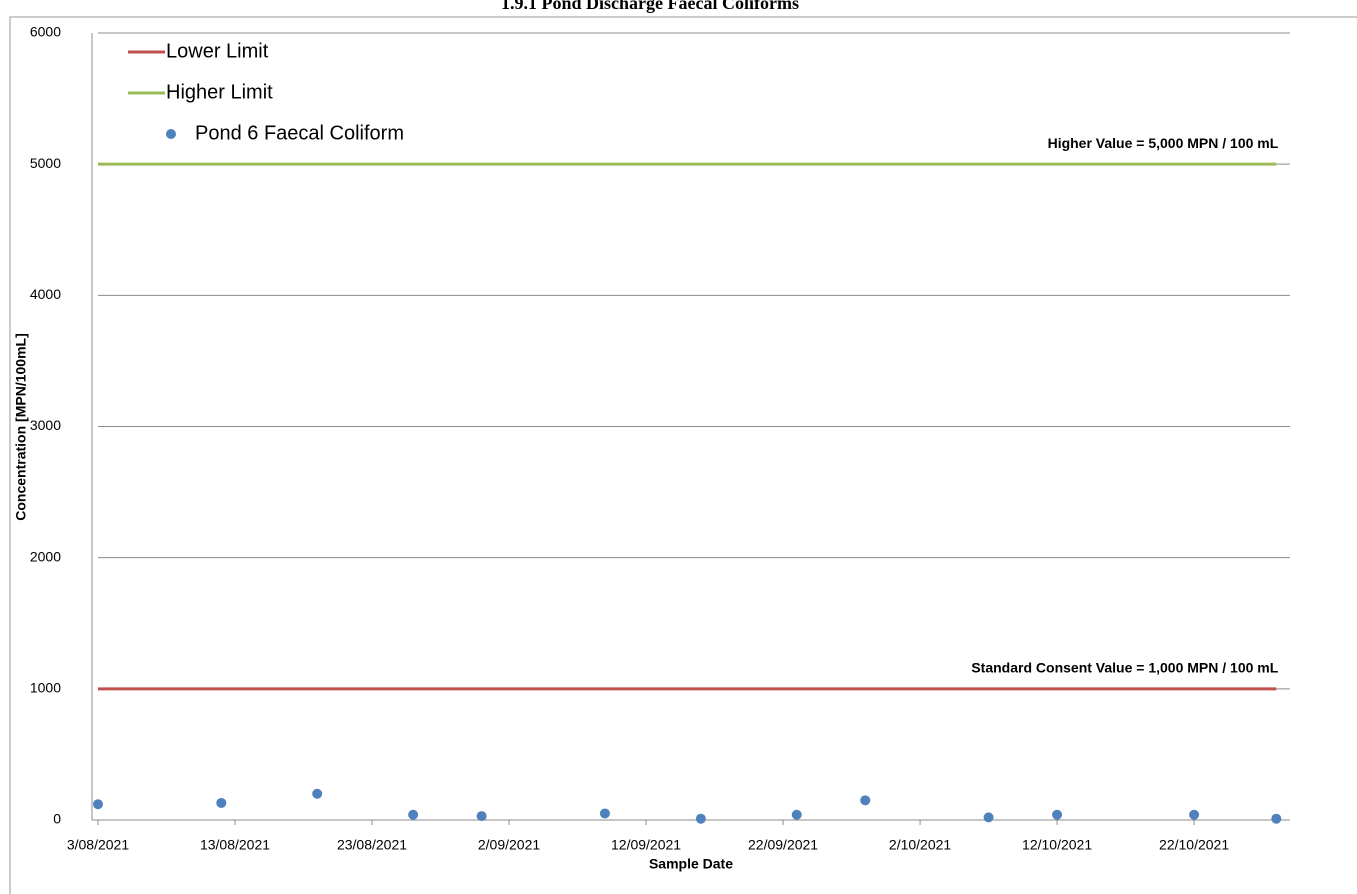  Describe the element at coordinates (783, 845) in the screenshot. I see `x-tick-label: 22/09/2021` at that location.